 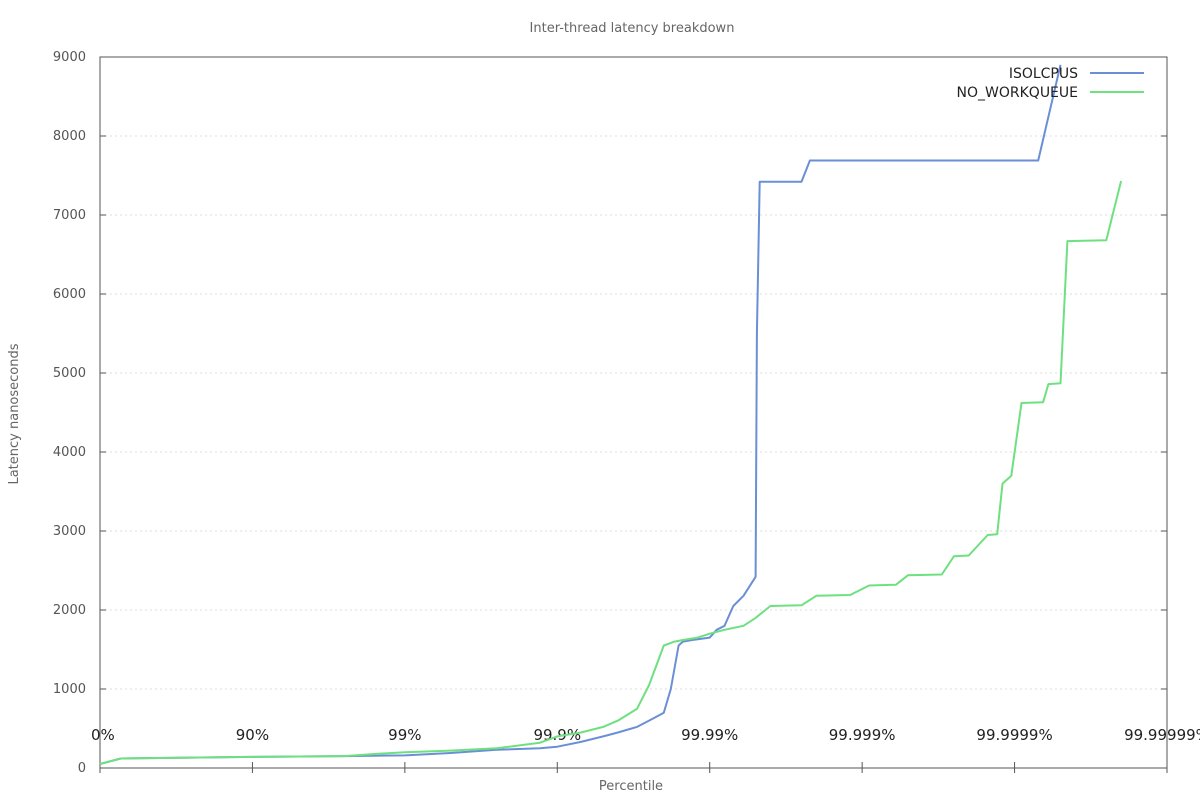 I want to click on y-tick-label: 1000, so click(x=69, y=689).